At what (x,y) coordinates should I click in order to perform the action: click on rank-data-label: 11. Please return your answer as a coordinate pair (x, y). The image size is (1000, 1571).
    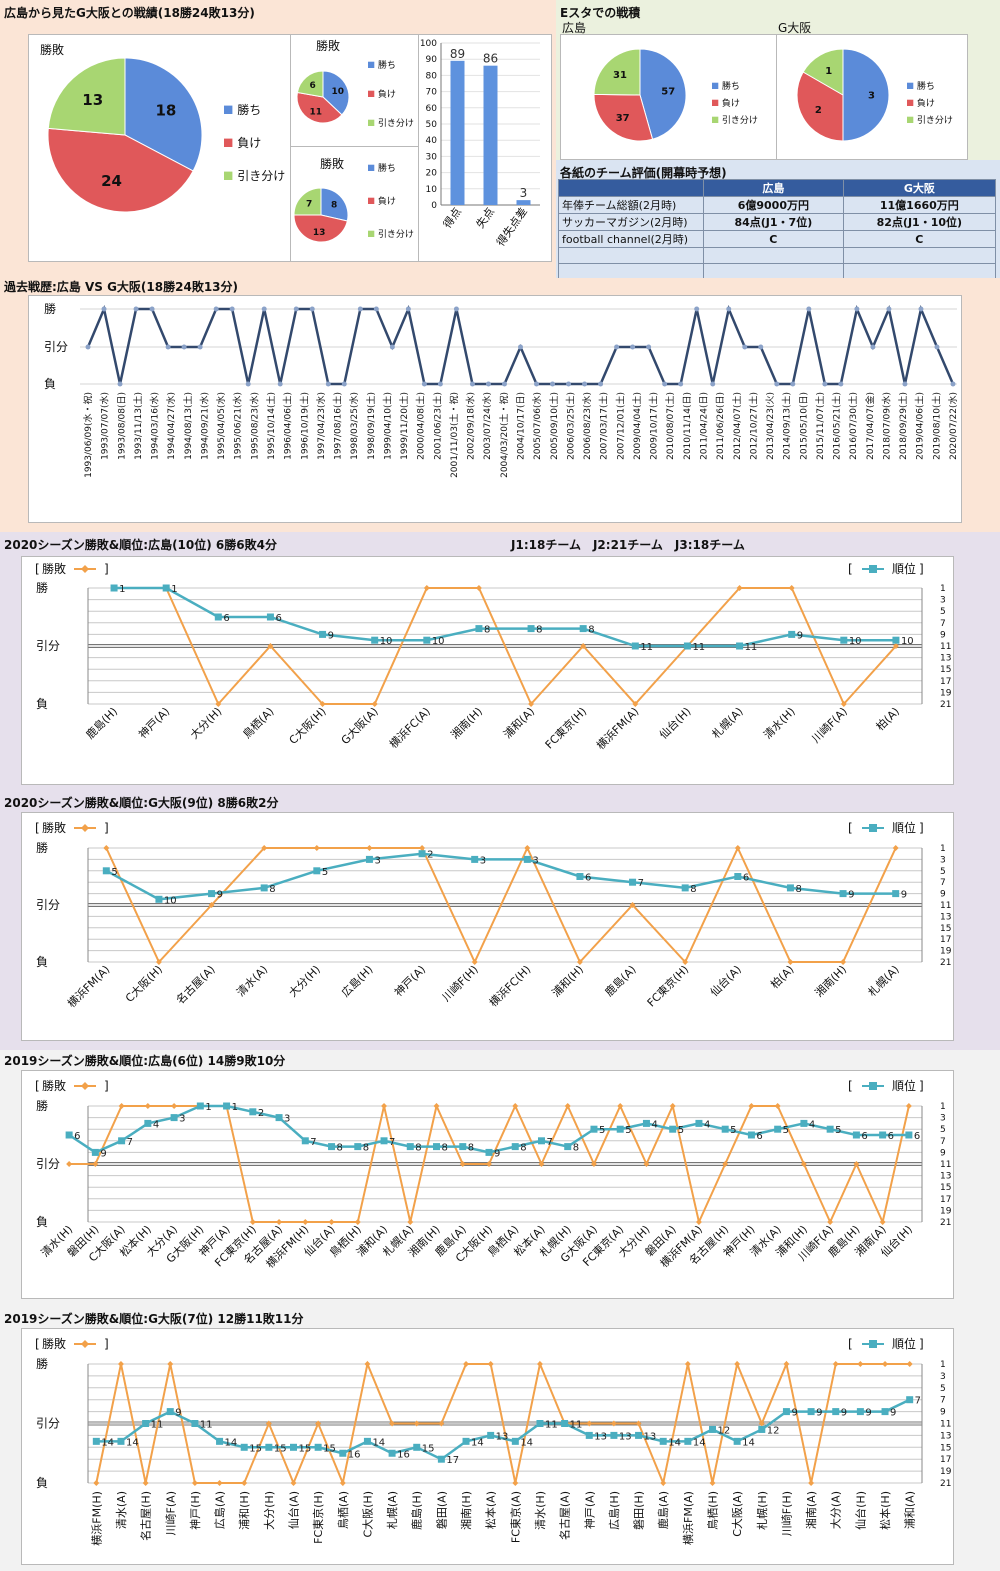
    Looking at the image, I should click on (157, 1425).